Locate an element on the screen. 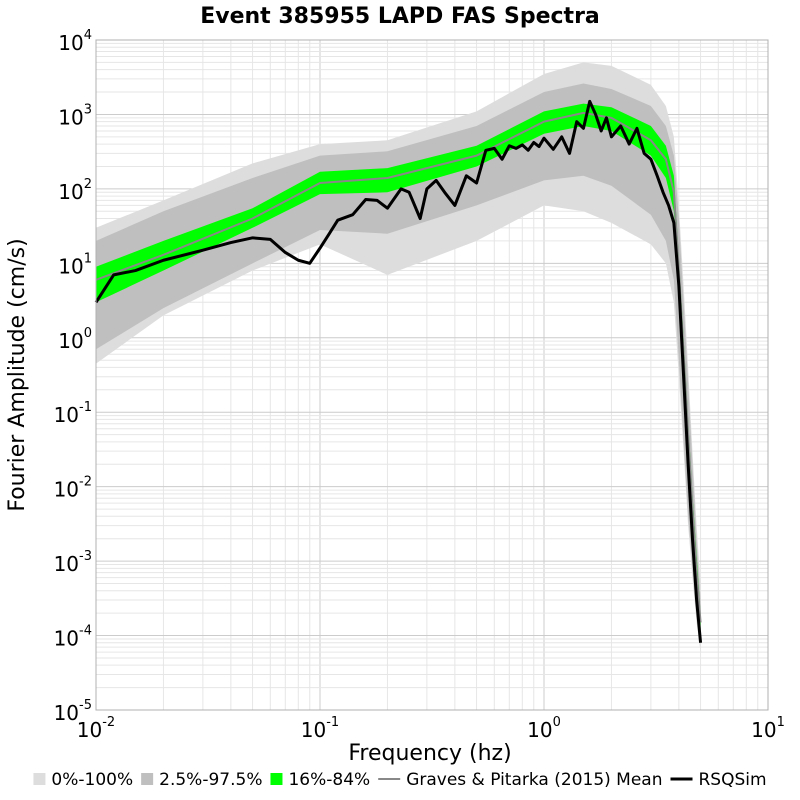 The height and width of the screenshot is (800, 800). y-tick-label: 10⁰ is located at coordinates (75, 339).